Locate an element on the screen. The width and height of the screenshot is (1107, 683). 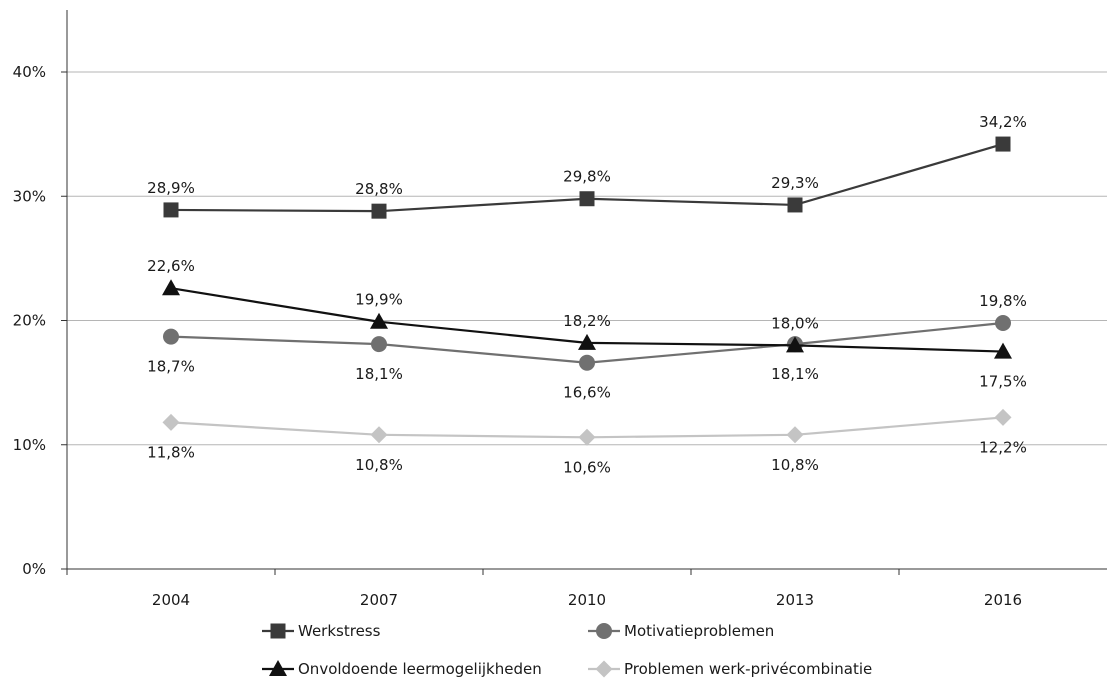
data-label: 19,9% is located at coordinates (379, 300).